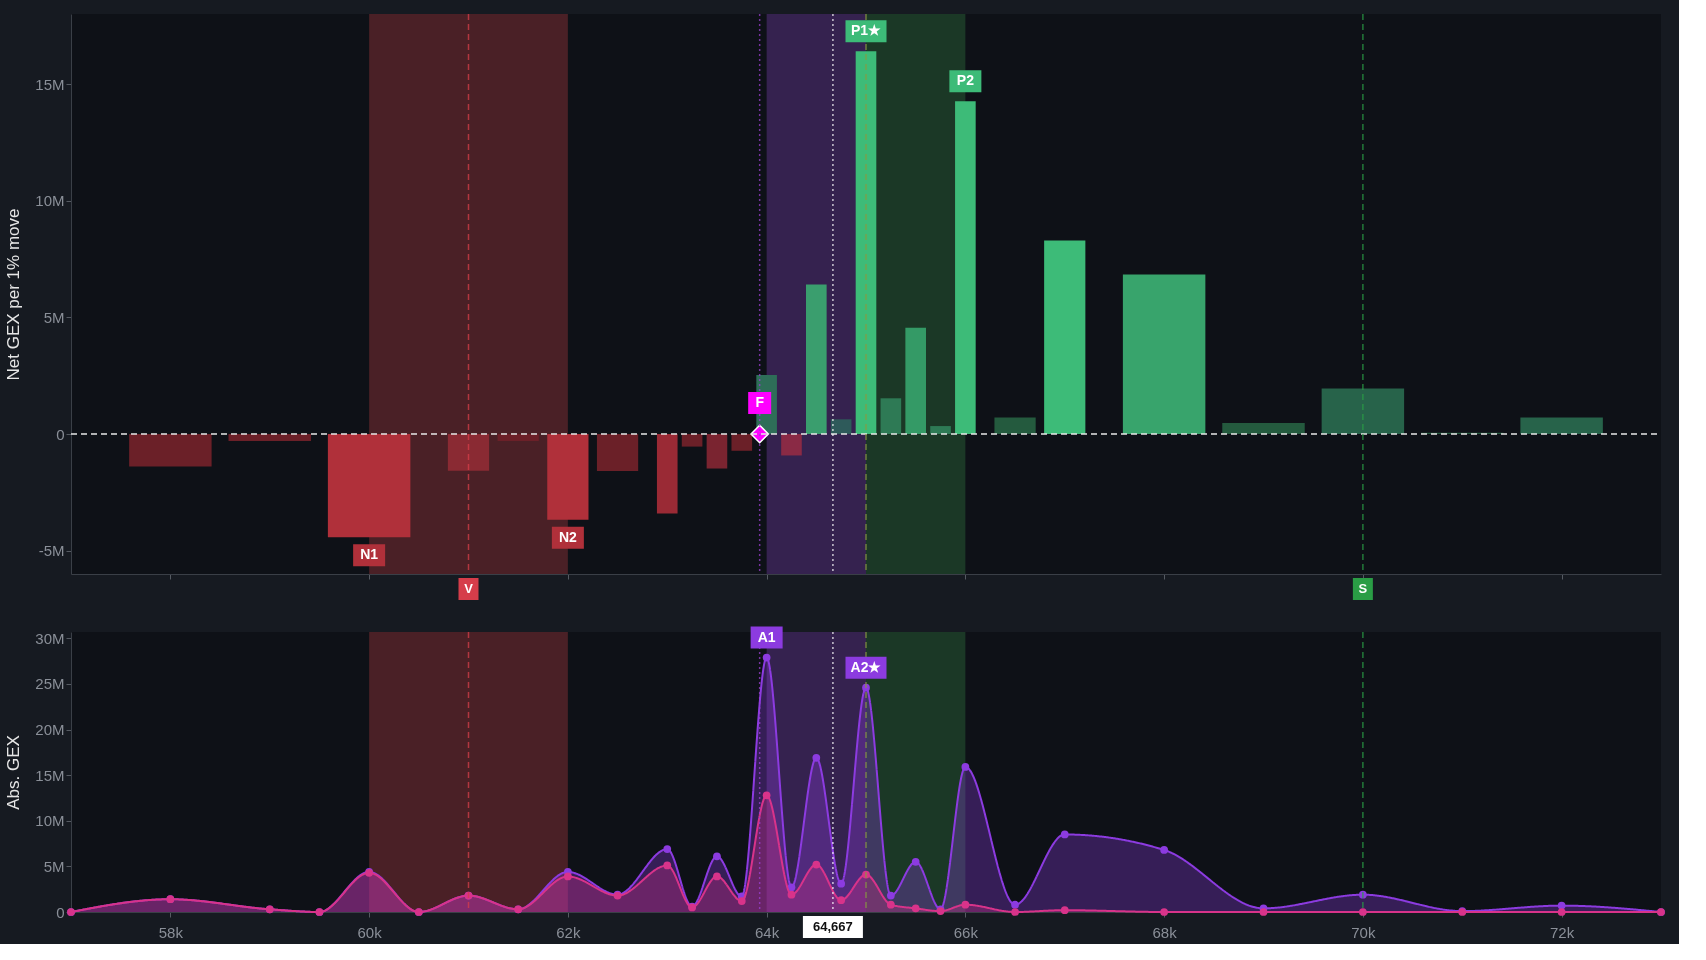  Describe the element at coordinates (50, 730) in the screenshot. I see `y-tick-label: 20M` at that location.